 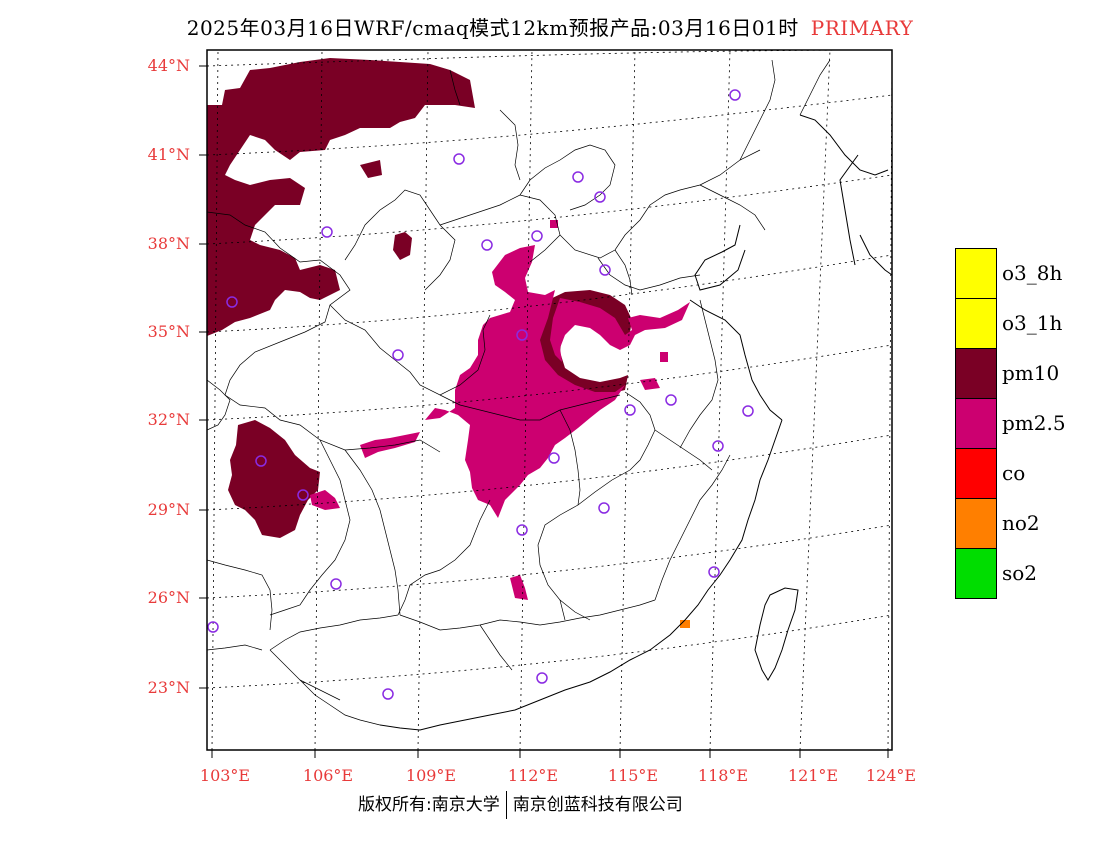 What do you see at coordinates (1020, 573) in the screenshot?
I see `legend-label: so2` at bounding box center [1020, 573].